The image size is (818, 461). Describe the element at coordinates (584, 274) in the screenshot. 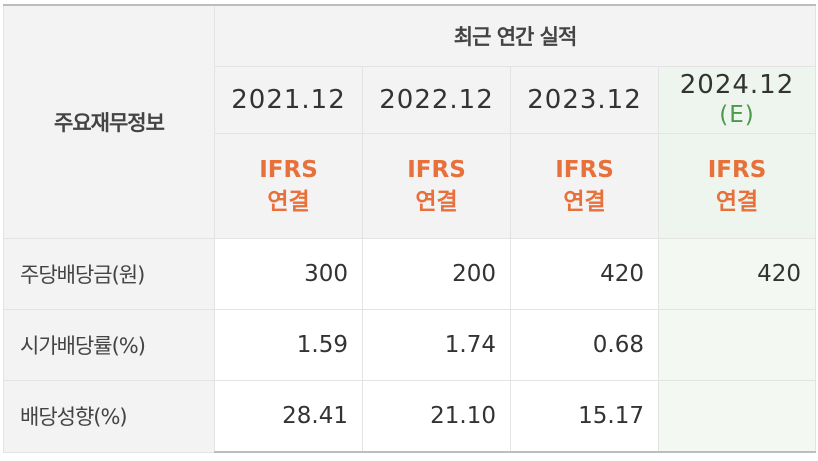

I see `table-cell: 420` at that location.